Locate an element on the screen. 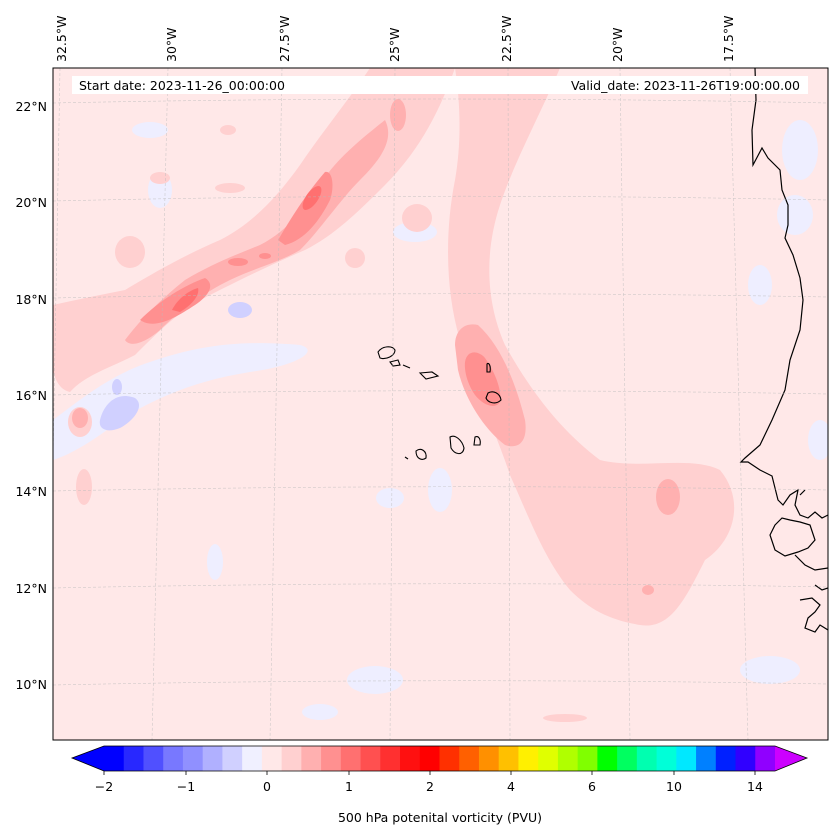  colorbar-tick-label: −2 is located at coordinates (104, 786).